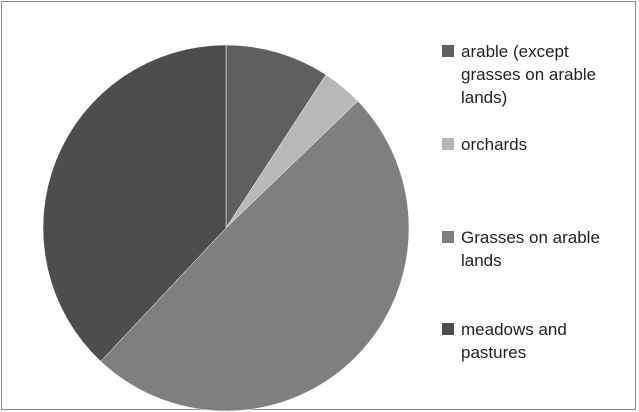 The image size is (639, 412). I want to click on legend-item-arable: arable (except grasses on arable lands), so click(539, 74).